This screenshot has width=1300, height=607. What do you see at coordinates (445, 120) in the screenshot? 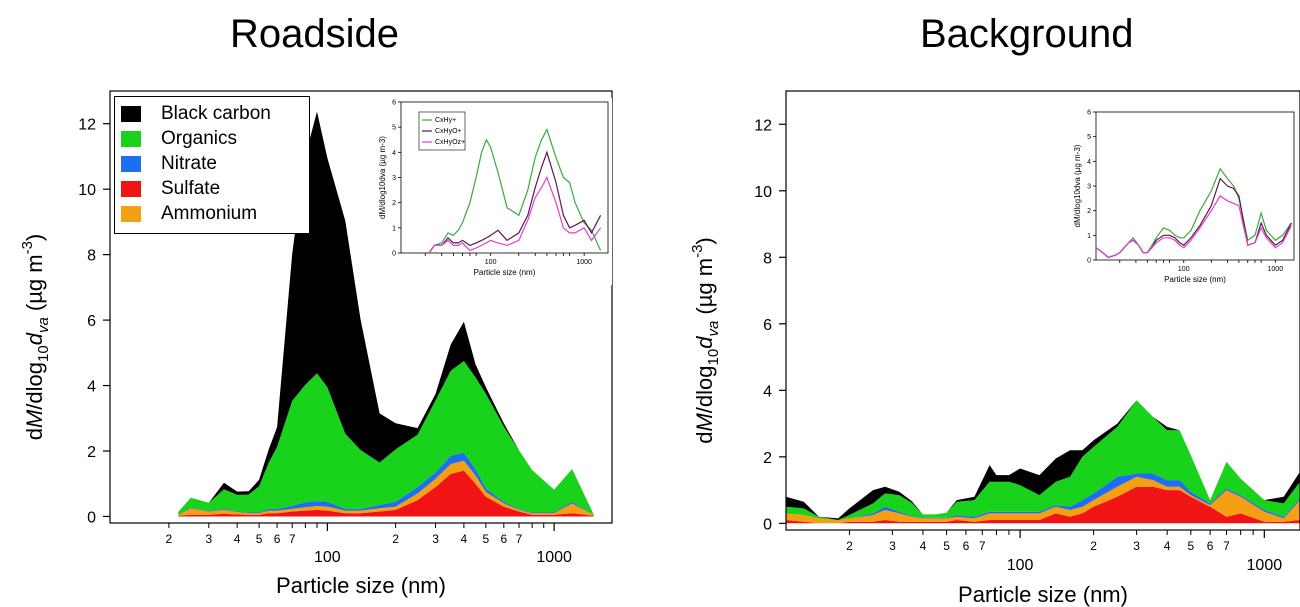
I see `inset-legend-label: CxHy+` at bounding box center [445, 120].